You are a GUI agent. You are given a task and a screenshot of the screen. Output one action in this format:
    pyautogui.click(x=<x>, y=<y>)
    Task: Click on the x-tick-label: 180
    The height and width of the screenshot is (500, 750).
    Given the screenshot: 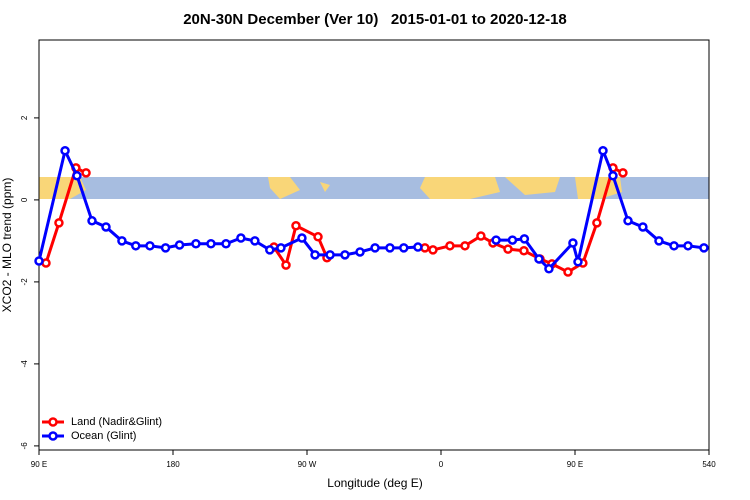 What is the action you would take?
    pyautogui.click(x=173, y=464)
    